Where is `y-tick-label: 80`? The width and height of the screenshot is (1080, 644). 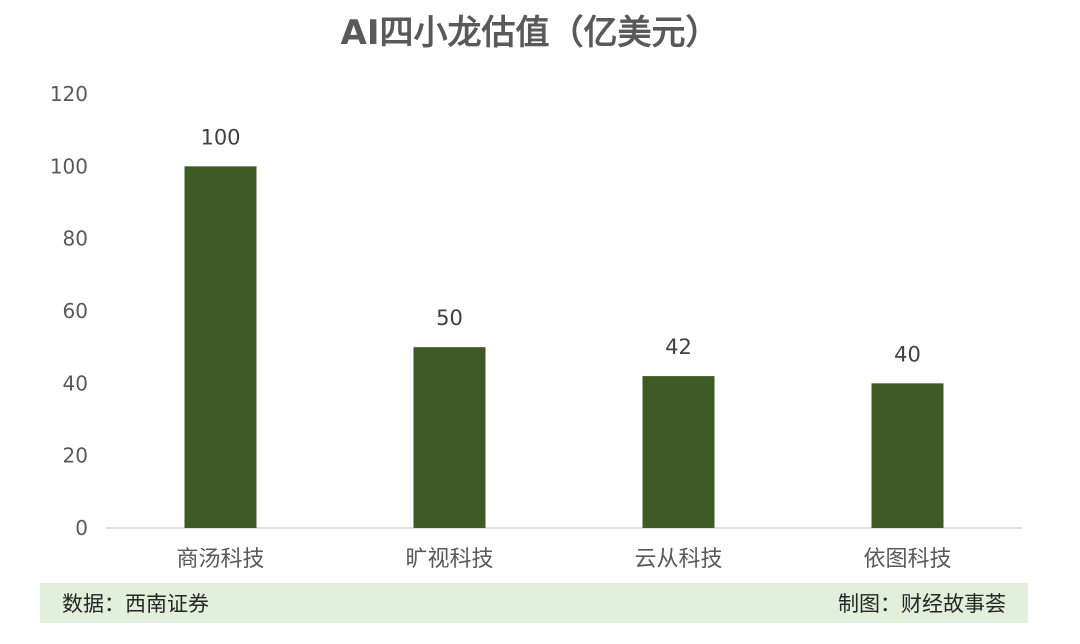 y-tick-label: 80 is located at coordinates (75, 239).